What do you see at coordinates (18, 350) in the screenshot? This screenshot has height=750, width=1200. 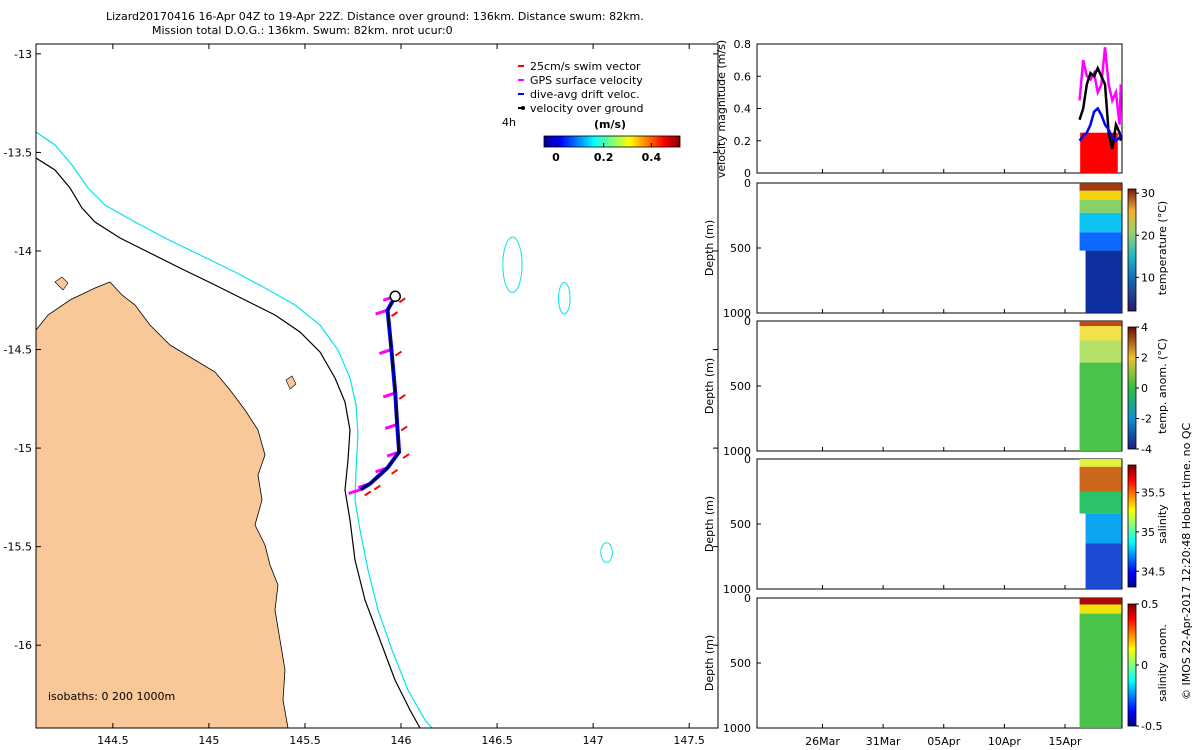 I see `map-y-tick-label: -14.5` at bounding box center [18, 350].